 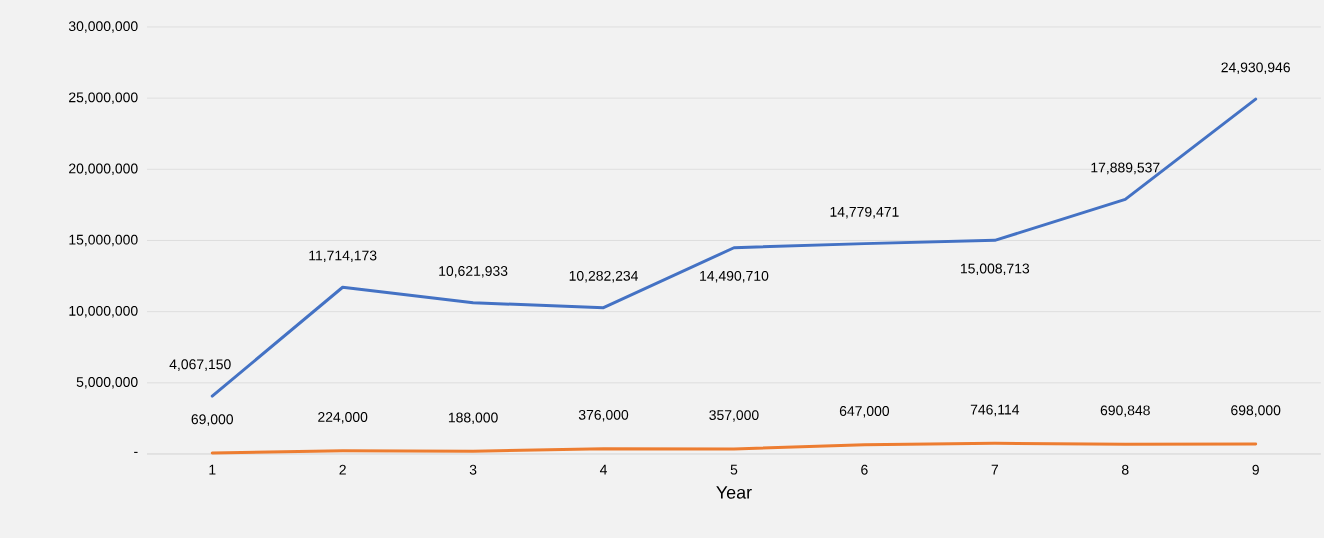 I want to click on x-tick-label: 9, so click(x=1255, y=469).